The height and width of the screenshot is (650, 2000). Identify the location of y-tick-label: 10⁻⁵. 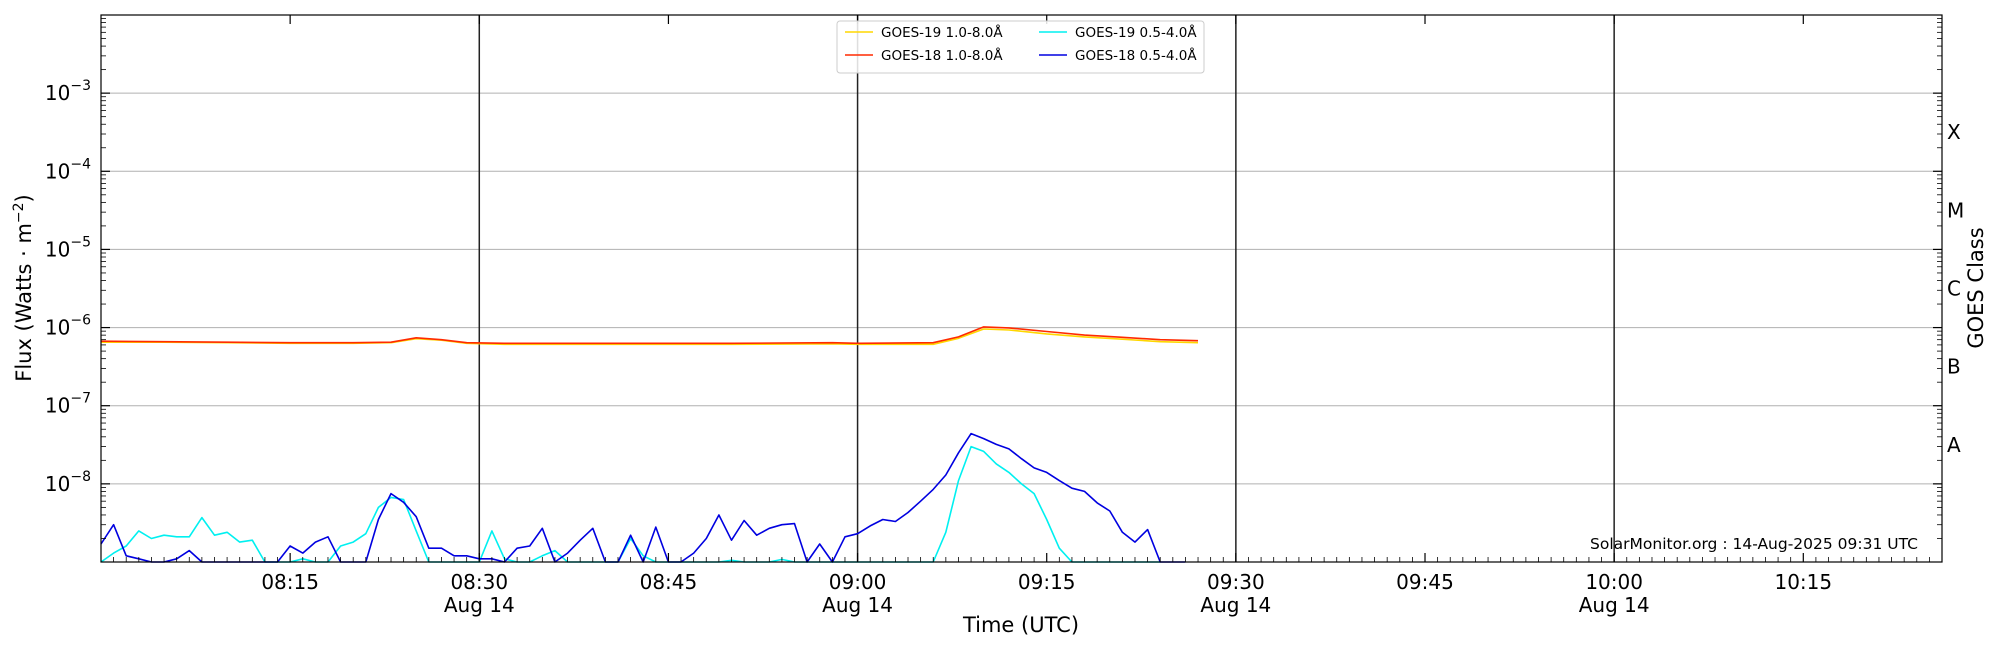
(68, 247).